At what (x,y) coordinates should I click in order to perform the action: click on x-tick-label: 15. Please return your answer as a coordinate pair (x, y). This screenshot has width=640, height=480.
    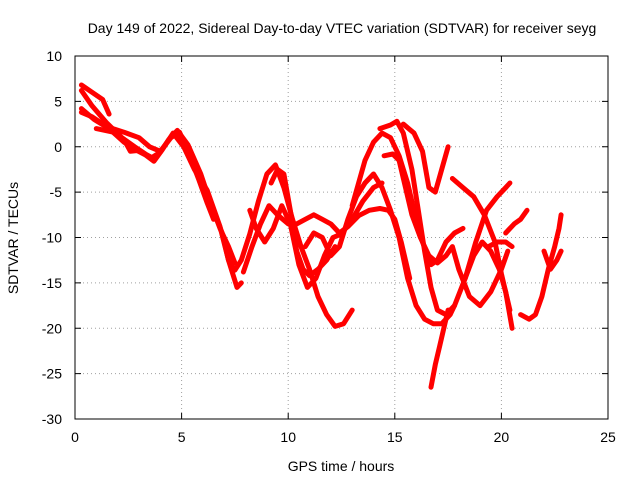
    Looking at the image, I should click on (395, 437).